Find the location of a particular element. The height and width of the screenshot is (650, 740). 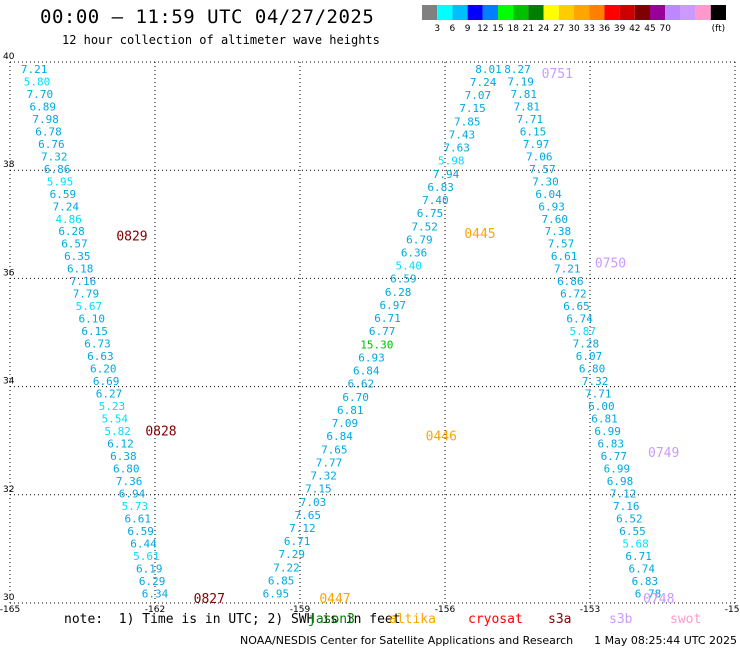

swh-value-label: 6.12 is located at coordinates (120, 444).